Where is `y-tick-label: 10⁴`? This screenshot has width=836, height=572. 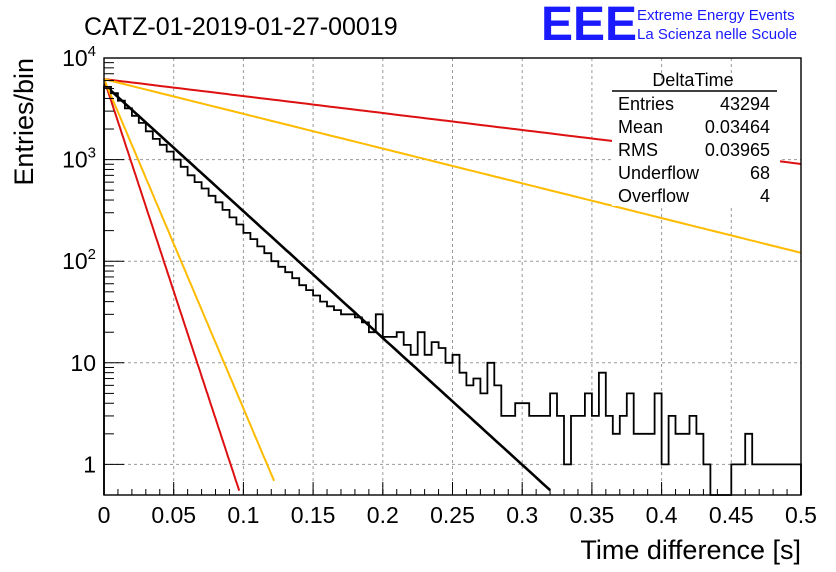
y-tick-label: 10⁴ is located at coordinates (79, 57).